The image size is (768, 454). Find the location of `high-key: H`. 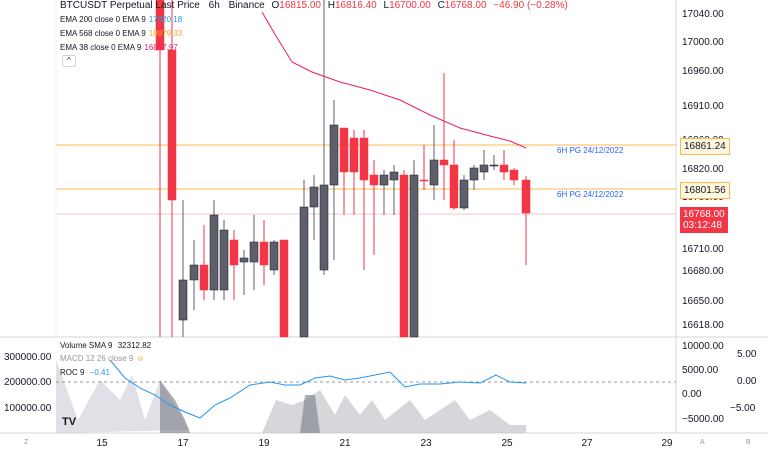

high-key: H is located at coordinates (331, 5).